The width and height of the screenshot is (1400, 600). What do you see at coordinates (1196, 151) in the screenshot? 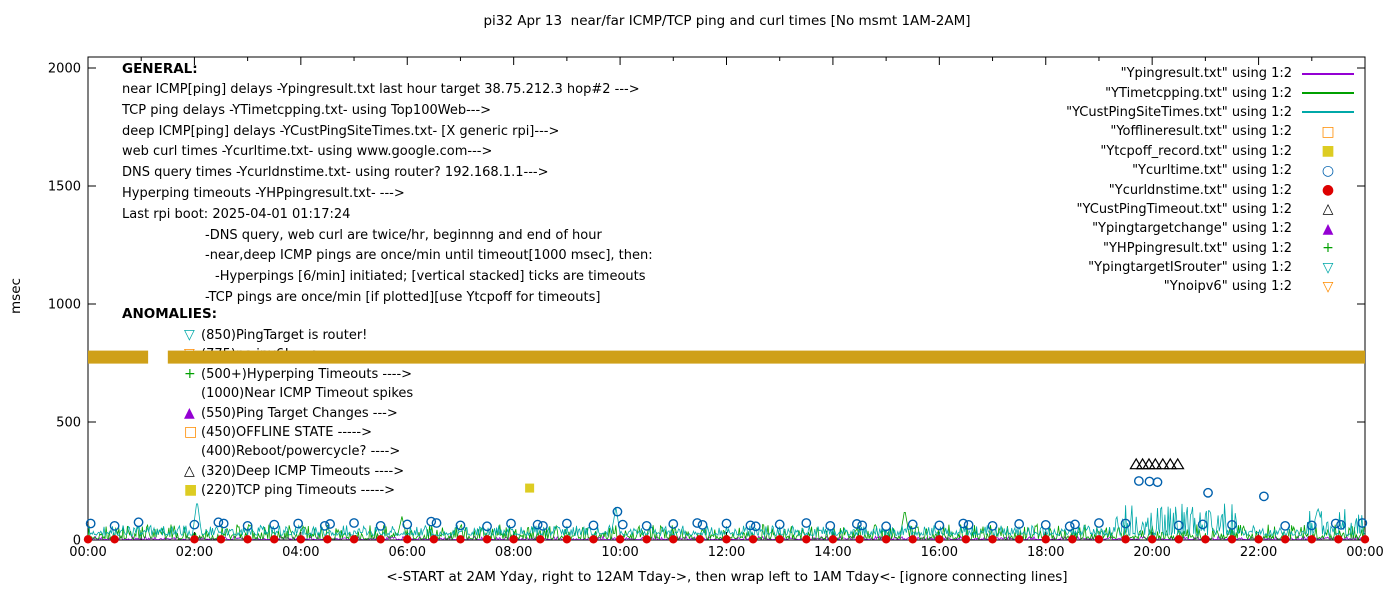
I see `legend-label: "Ytcpoff_record.txt" using 1:2` at bounding box center [1196, 151].